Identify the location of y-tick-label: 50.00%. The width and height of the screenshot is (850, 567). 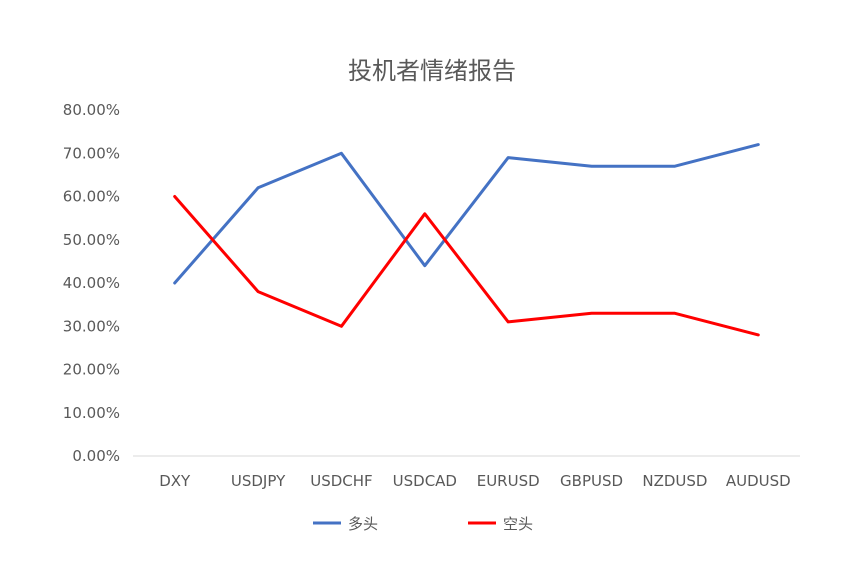
(91, 240).